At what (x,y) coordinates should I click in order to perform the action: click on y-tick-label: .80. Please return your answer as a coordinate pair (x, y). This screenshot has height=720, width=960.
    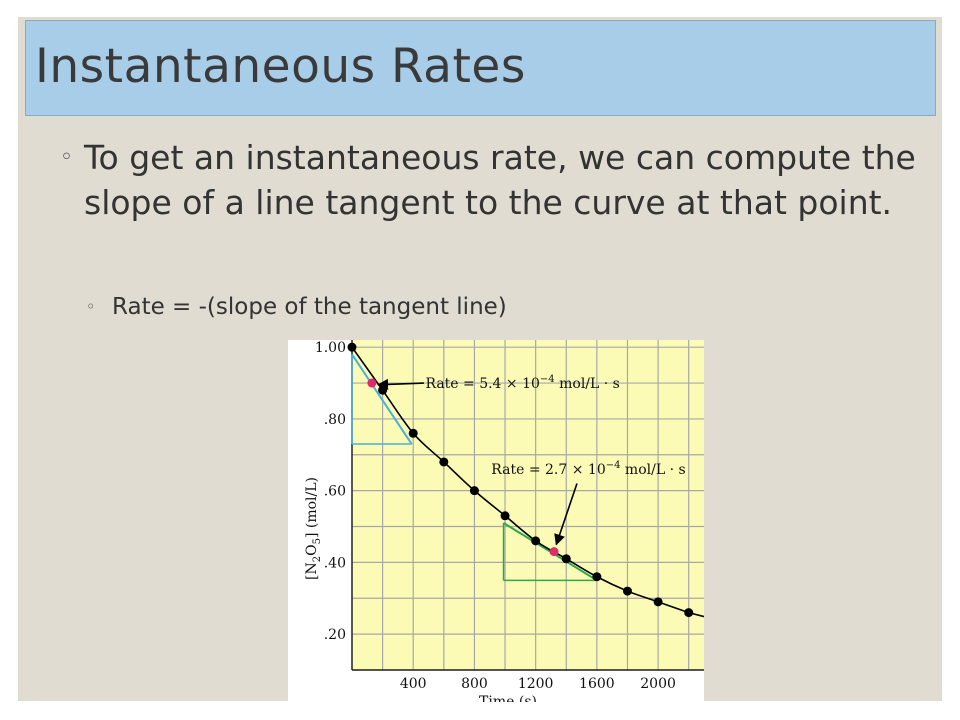
    Looking at the image, I should click on (335, 420).